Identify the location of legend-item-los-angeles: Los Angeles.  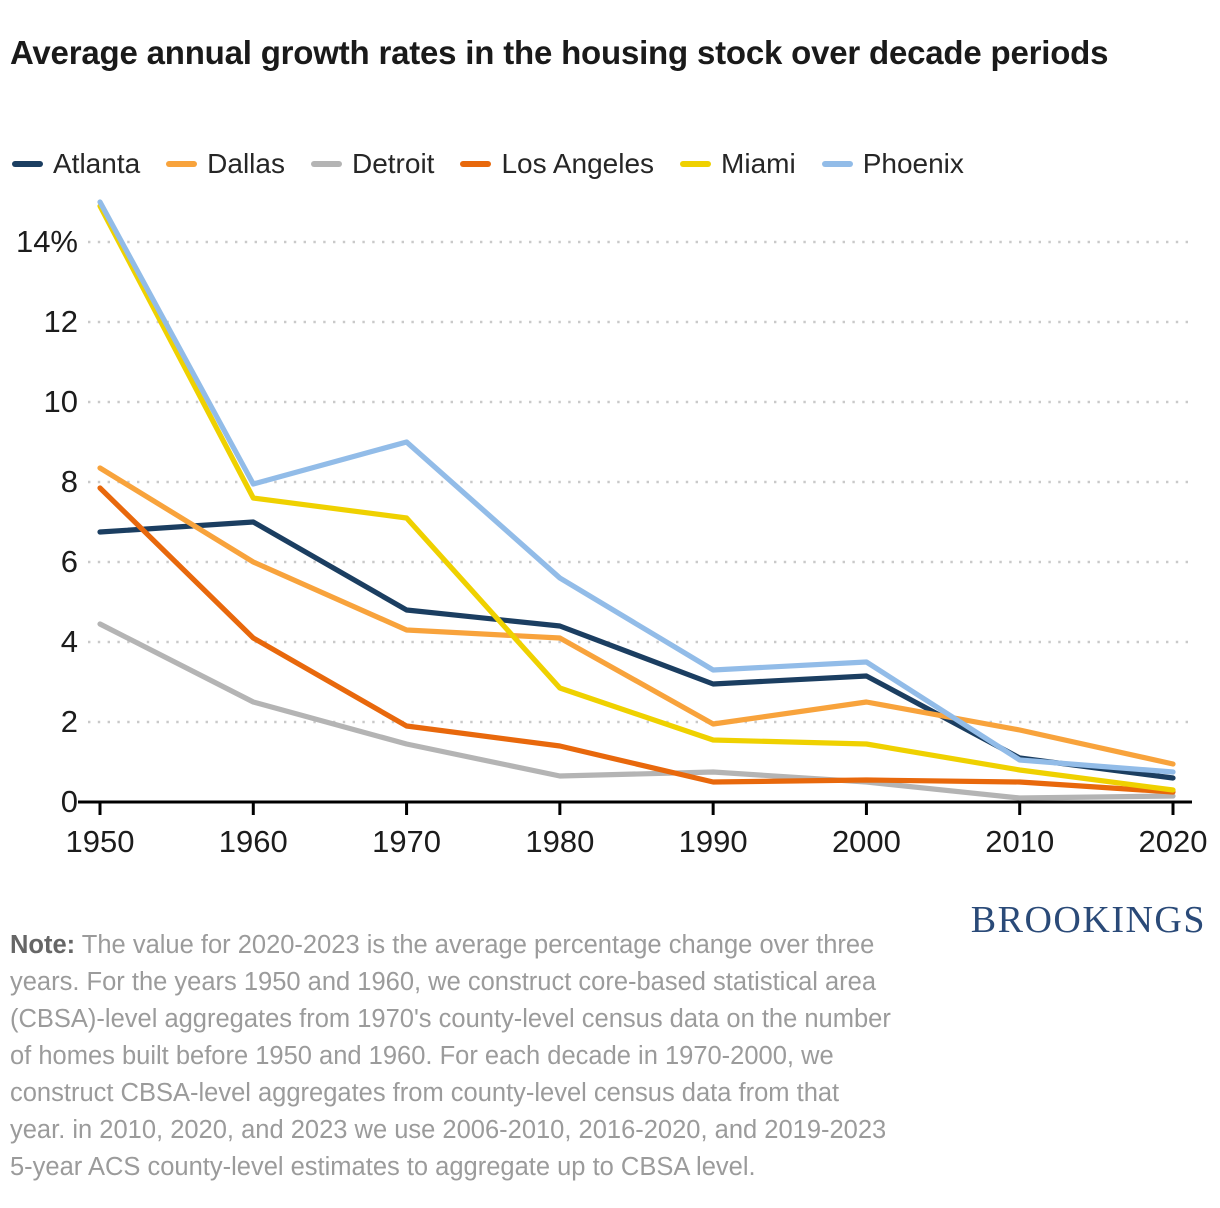
(557, 164).